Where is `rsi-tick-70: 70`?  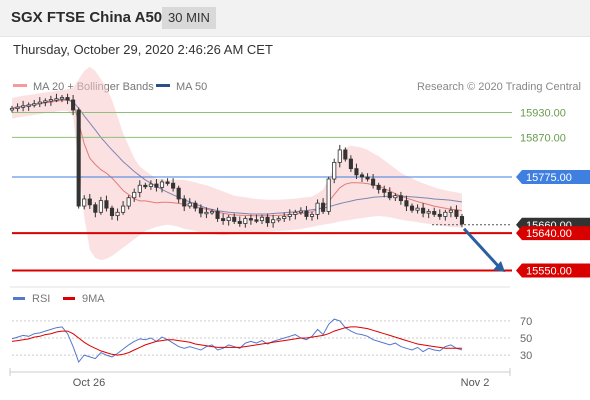
rsi-tick-70: 70 is located at coordinates (526, 322).